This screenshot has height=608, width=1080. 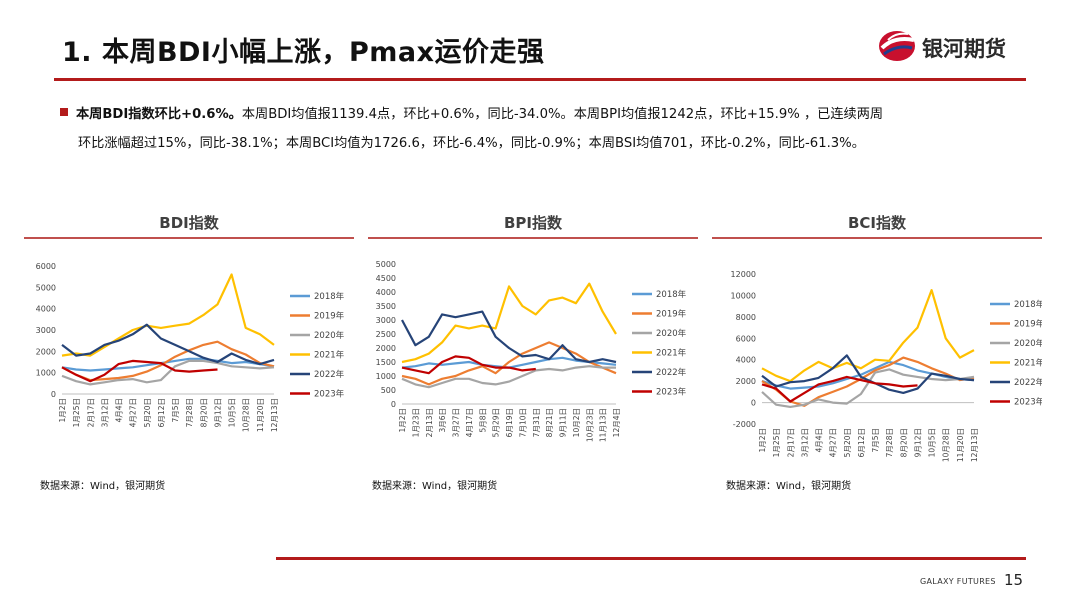 What do you see at coordinates (889, 442) in the screenshot?
I see `bci-x-tick-label: 7月28日` at bounding box center [889, 442].